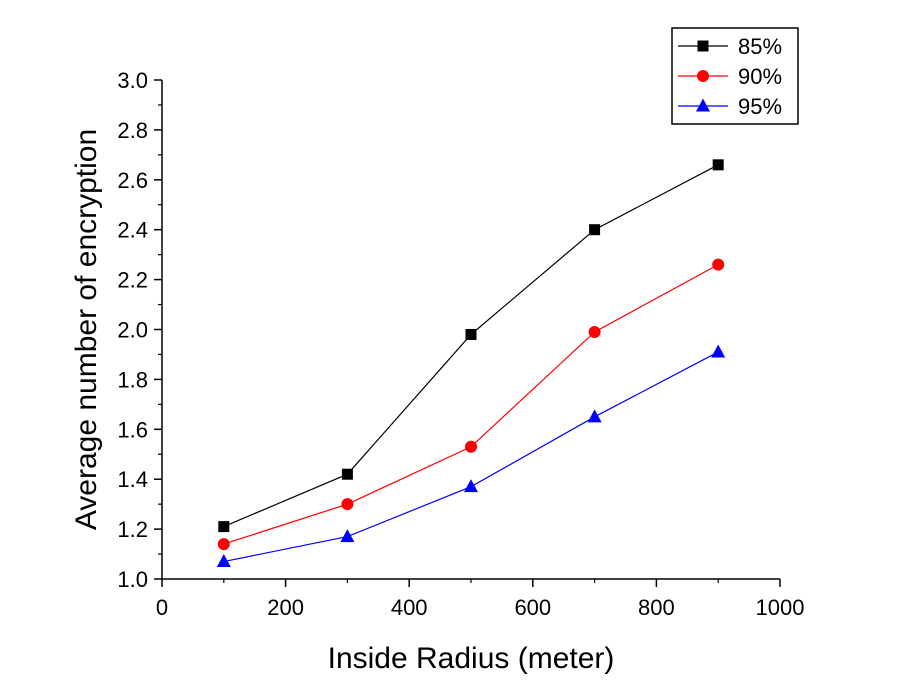  I want to click on y-tick-label: 2.0, so click(132, 330).